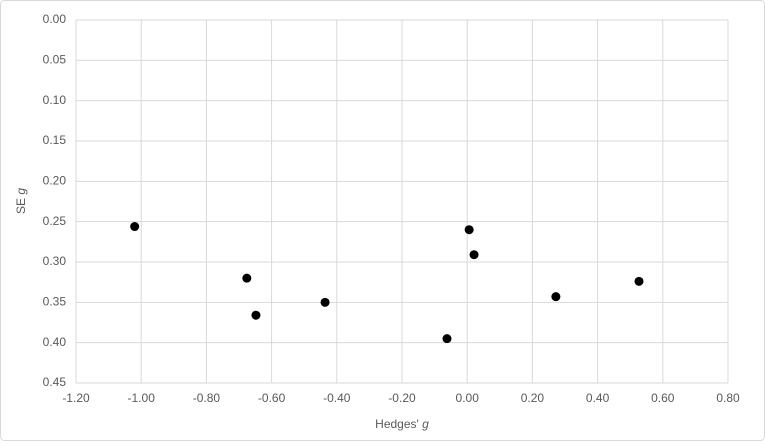 Image resolution: width=765 pixels, height=446 pixels. I want to click on x-tick-label: -0.60, so click(272, 398).